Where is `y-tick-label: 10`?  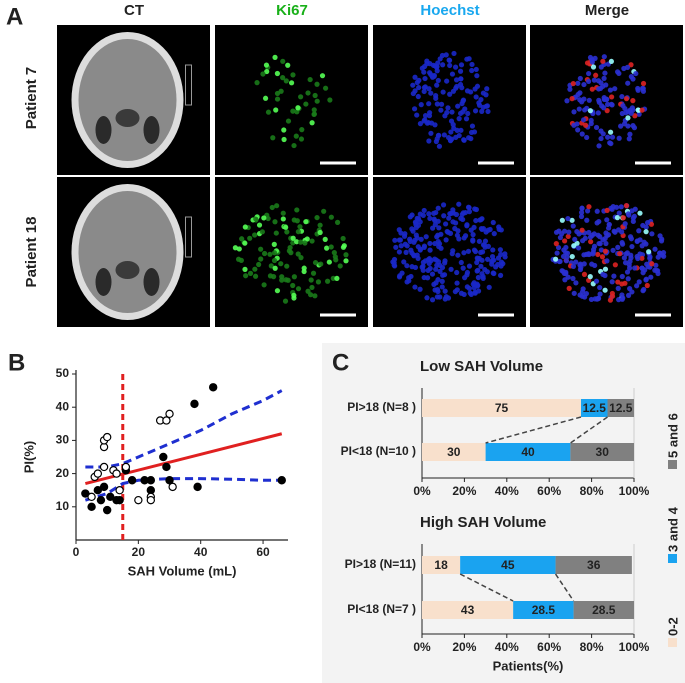 y-tick-label: 10 is located at coordinates (63, 506).